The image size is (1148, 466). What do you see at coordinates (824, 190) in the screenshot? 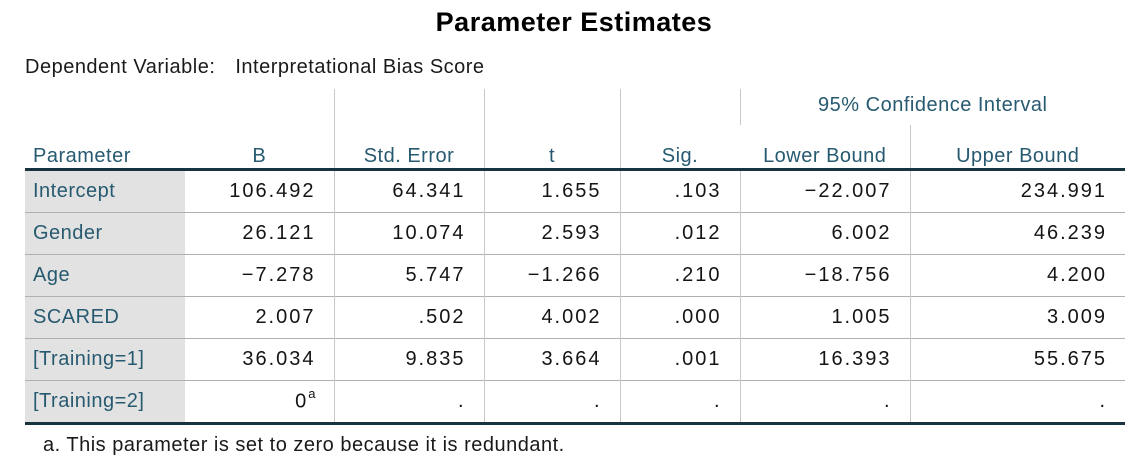
I see `cell-lower: −22.007` at bounding box center [824, 190].